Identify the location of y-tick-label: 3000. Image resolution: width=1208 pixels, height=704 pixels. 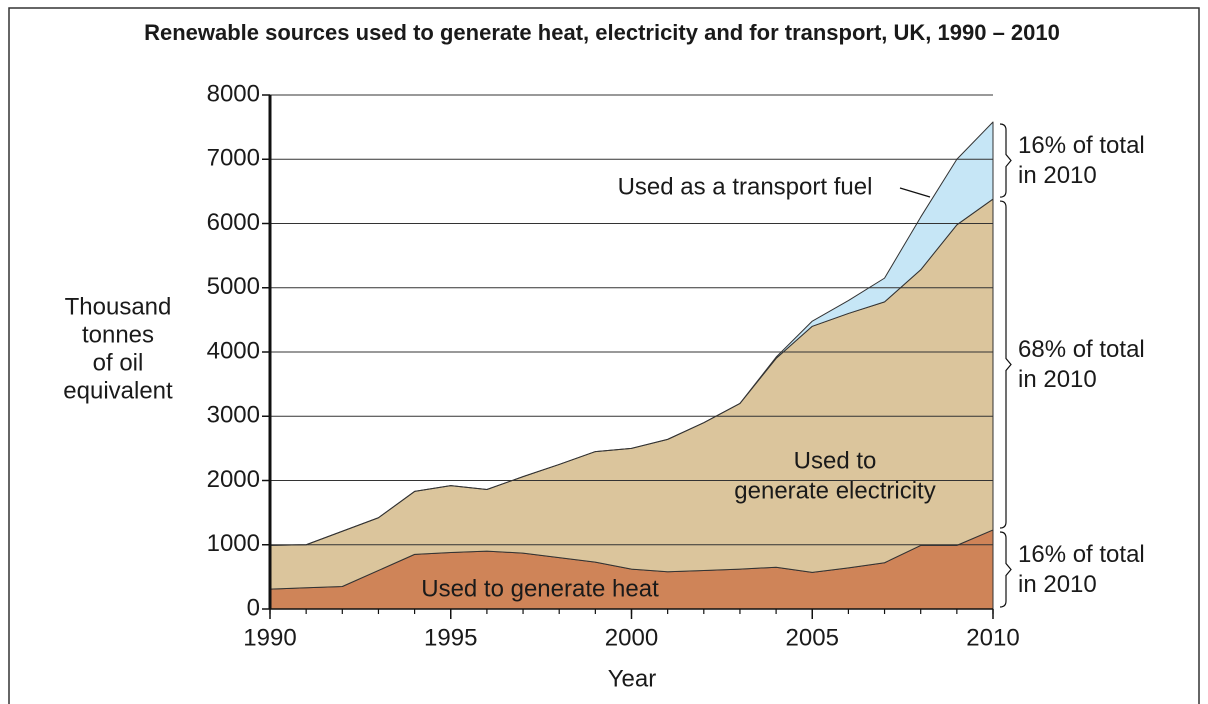
(233, 415).